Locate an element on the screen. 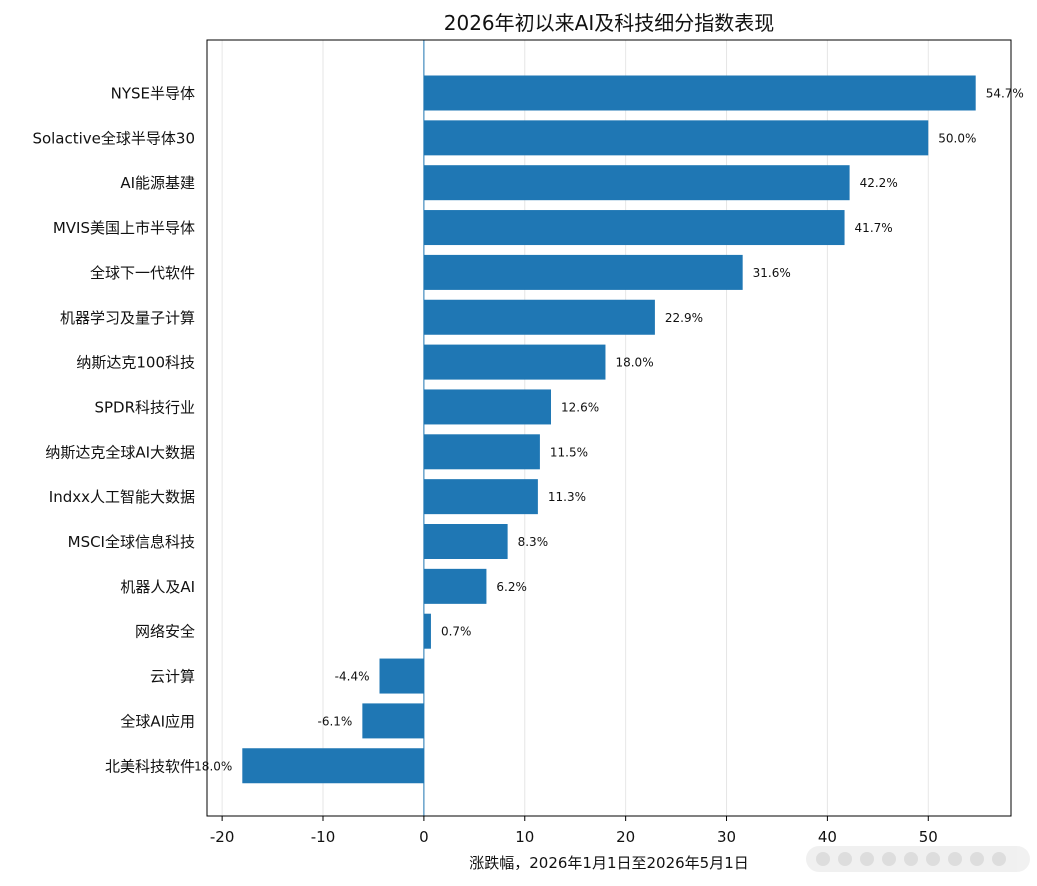 The height and width of the screenshot is (886, 1037). x-axis-label: 涨跌幅，2026年1月1日至2026年5月1日 is located at coordinates (609, 863).